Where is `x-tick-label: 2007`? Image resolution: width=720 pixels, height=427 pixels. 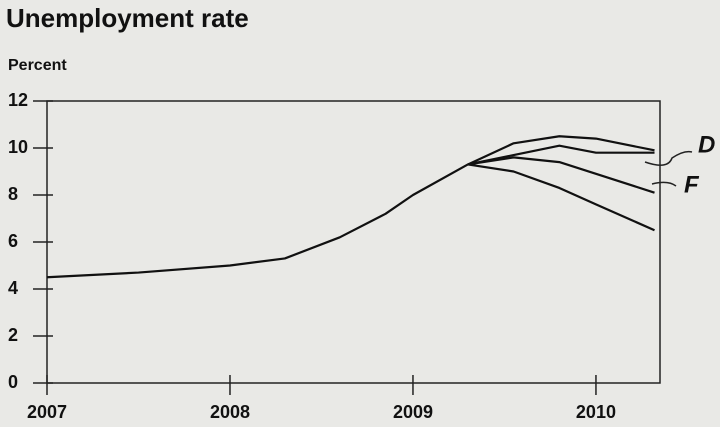
x-tick-label: 2007 is located at coordinates (47, 412).